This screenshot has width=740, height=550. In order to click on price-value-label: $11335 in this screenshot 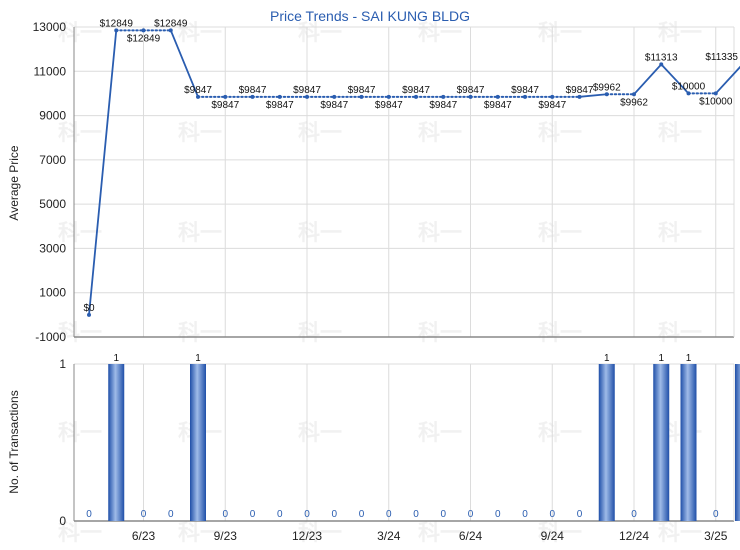, I will do `click(721, 57)`.